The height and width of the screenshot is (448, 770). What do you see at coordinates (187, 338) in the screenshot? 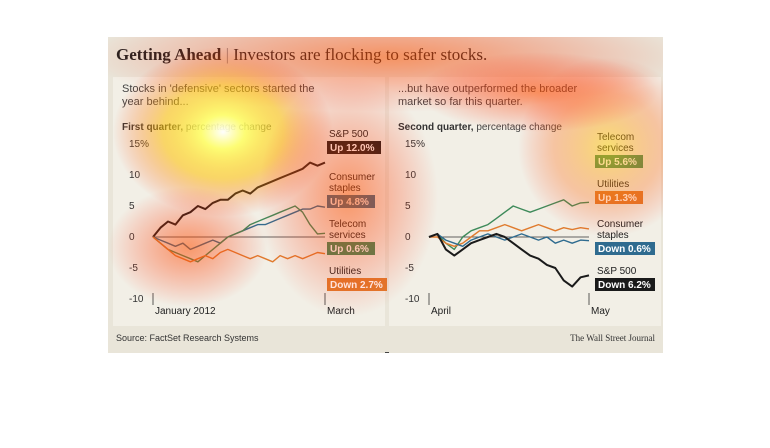
I see `source-note: Source: FactSet Research Systems` at bounding box center [187, 338].